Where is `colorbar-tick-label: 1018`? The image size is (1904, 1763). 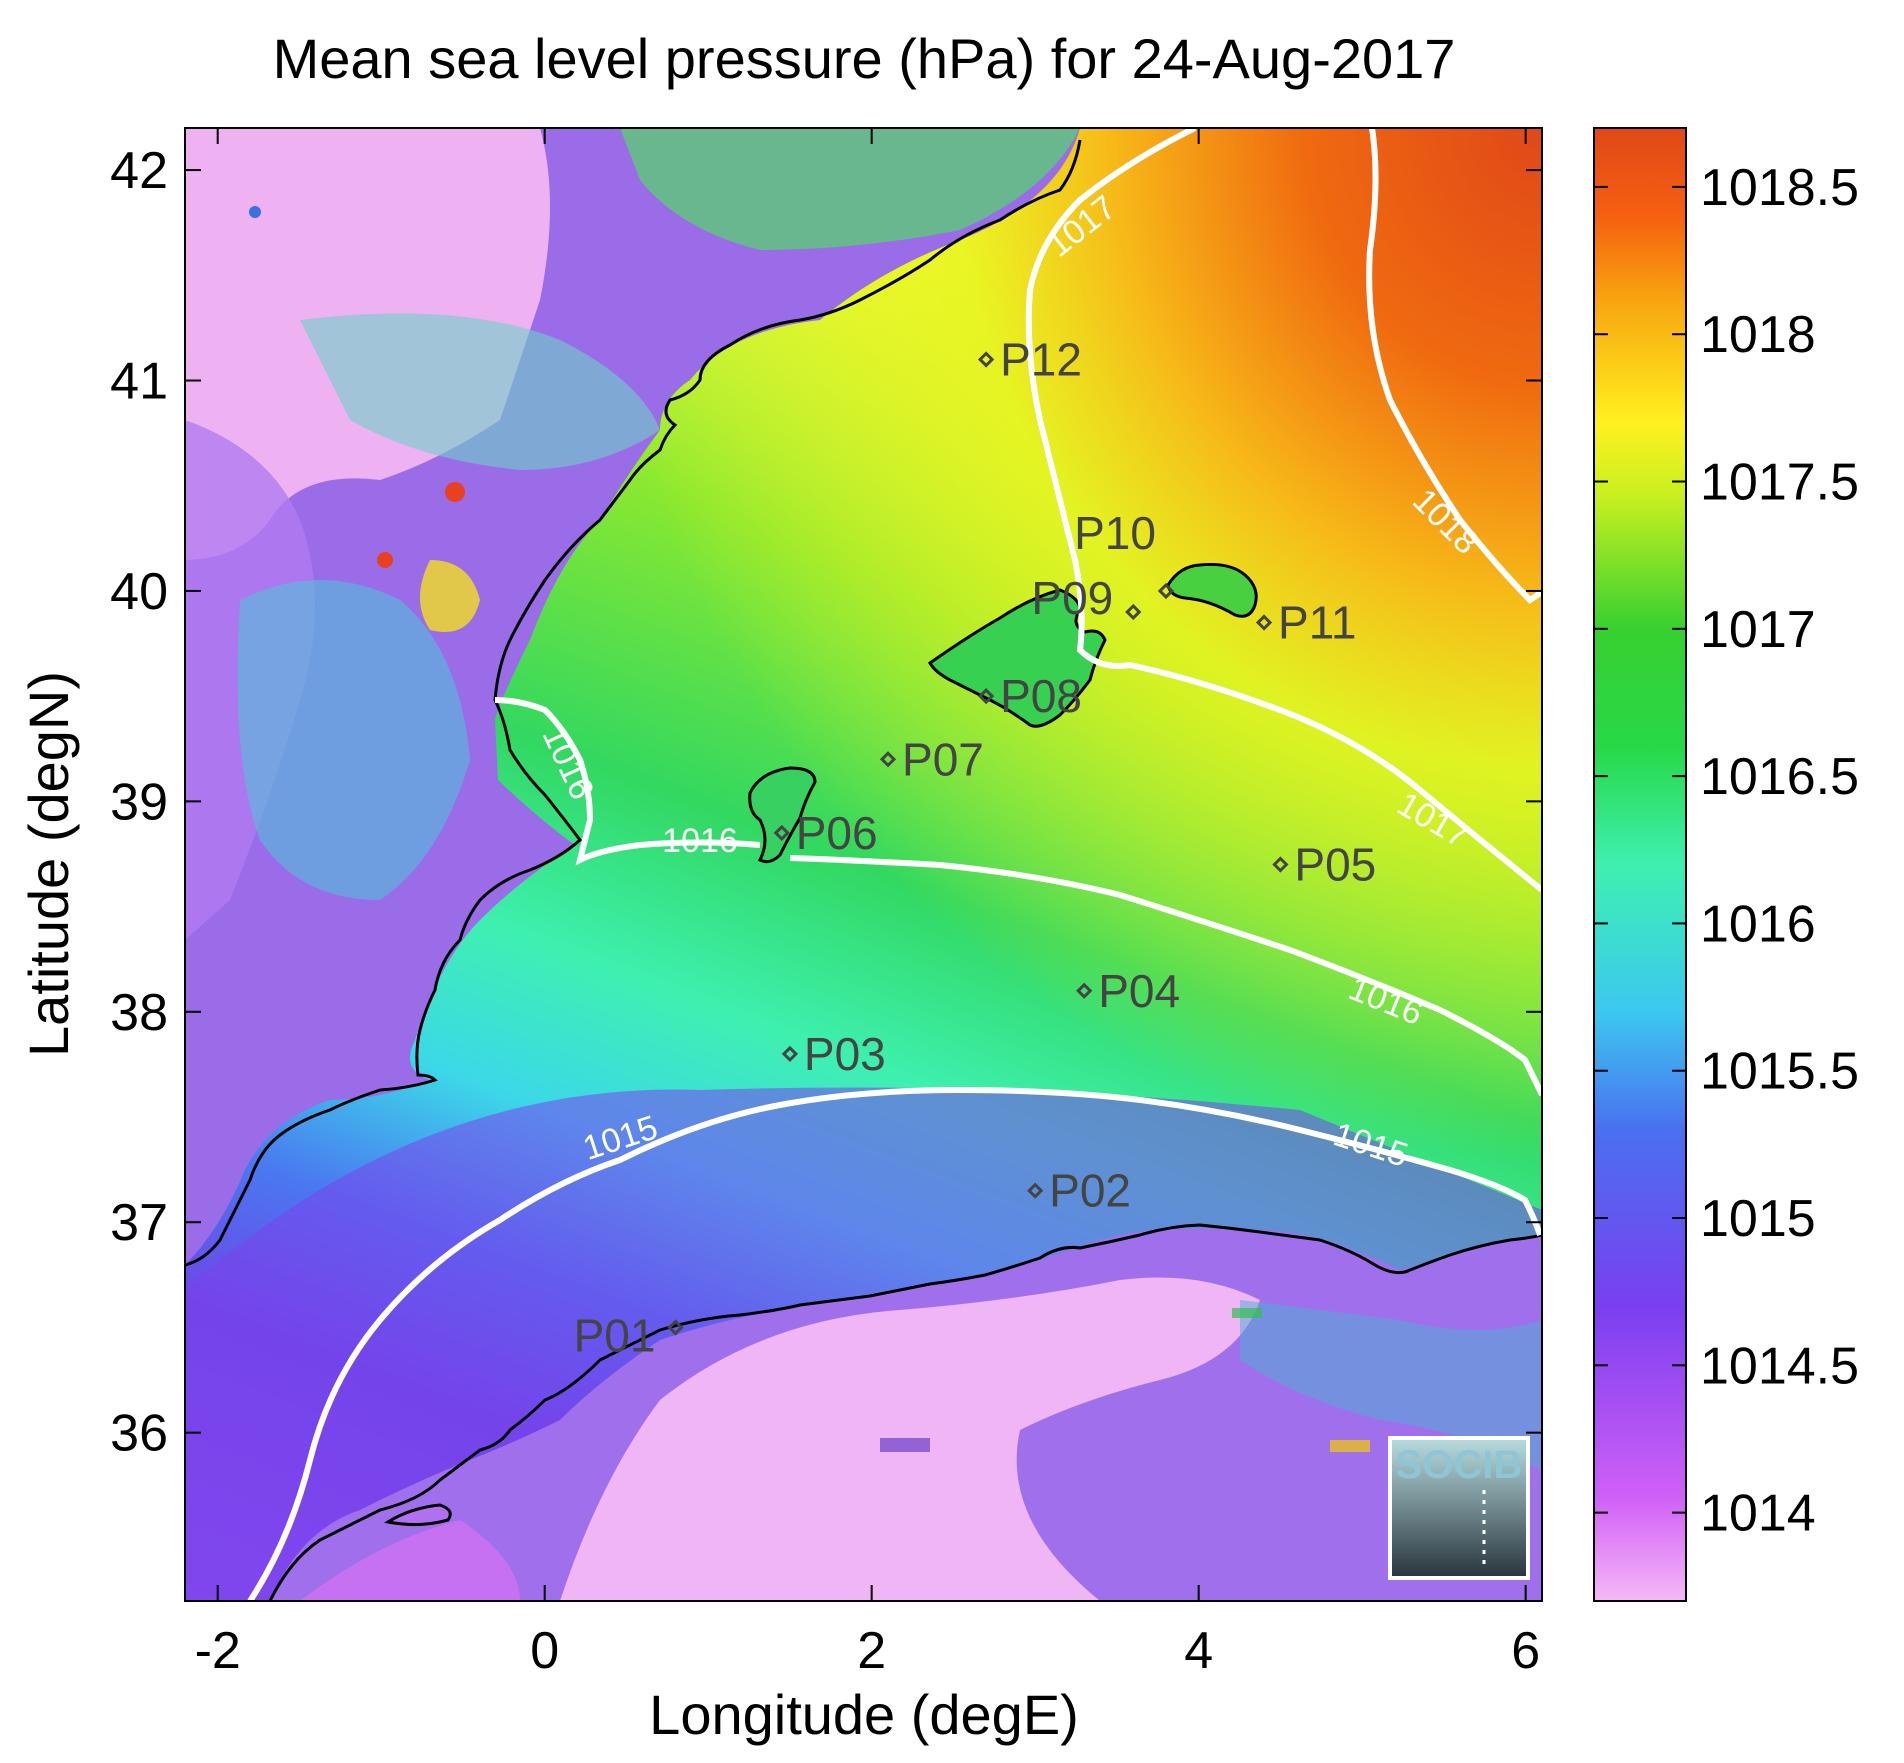 colorbar-tick-label: 1018 is located at coordinates (1758, 335).